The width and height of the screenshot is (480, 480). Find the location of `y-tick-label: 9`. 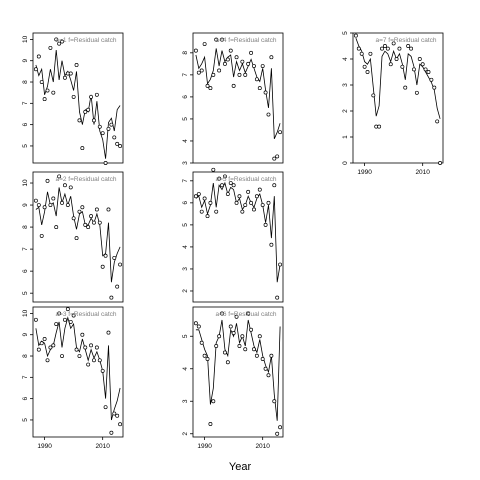

y-tick-label: 9 is located at coordinates (25, 205).